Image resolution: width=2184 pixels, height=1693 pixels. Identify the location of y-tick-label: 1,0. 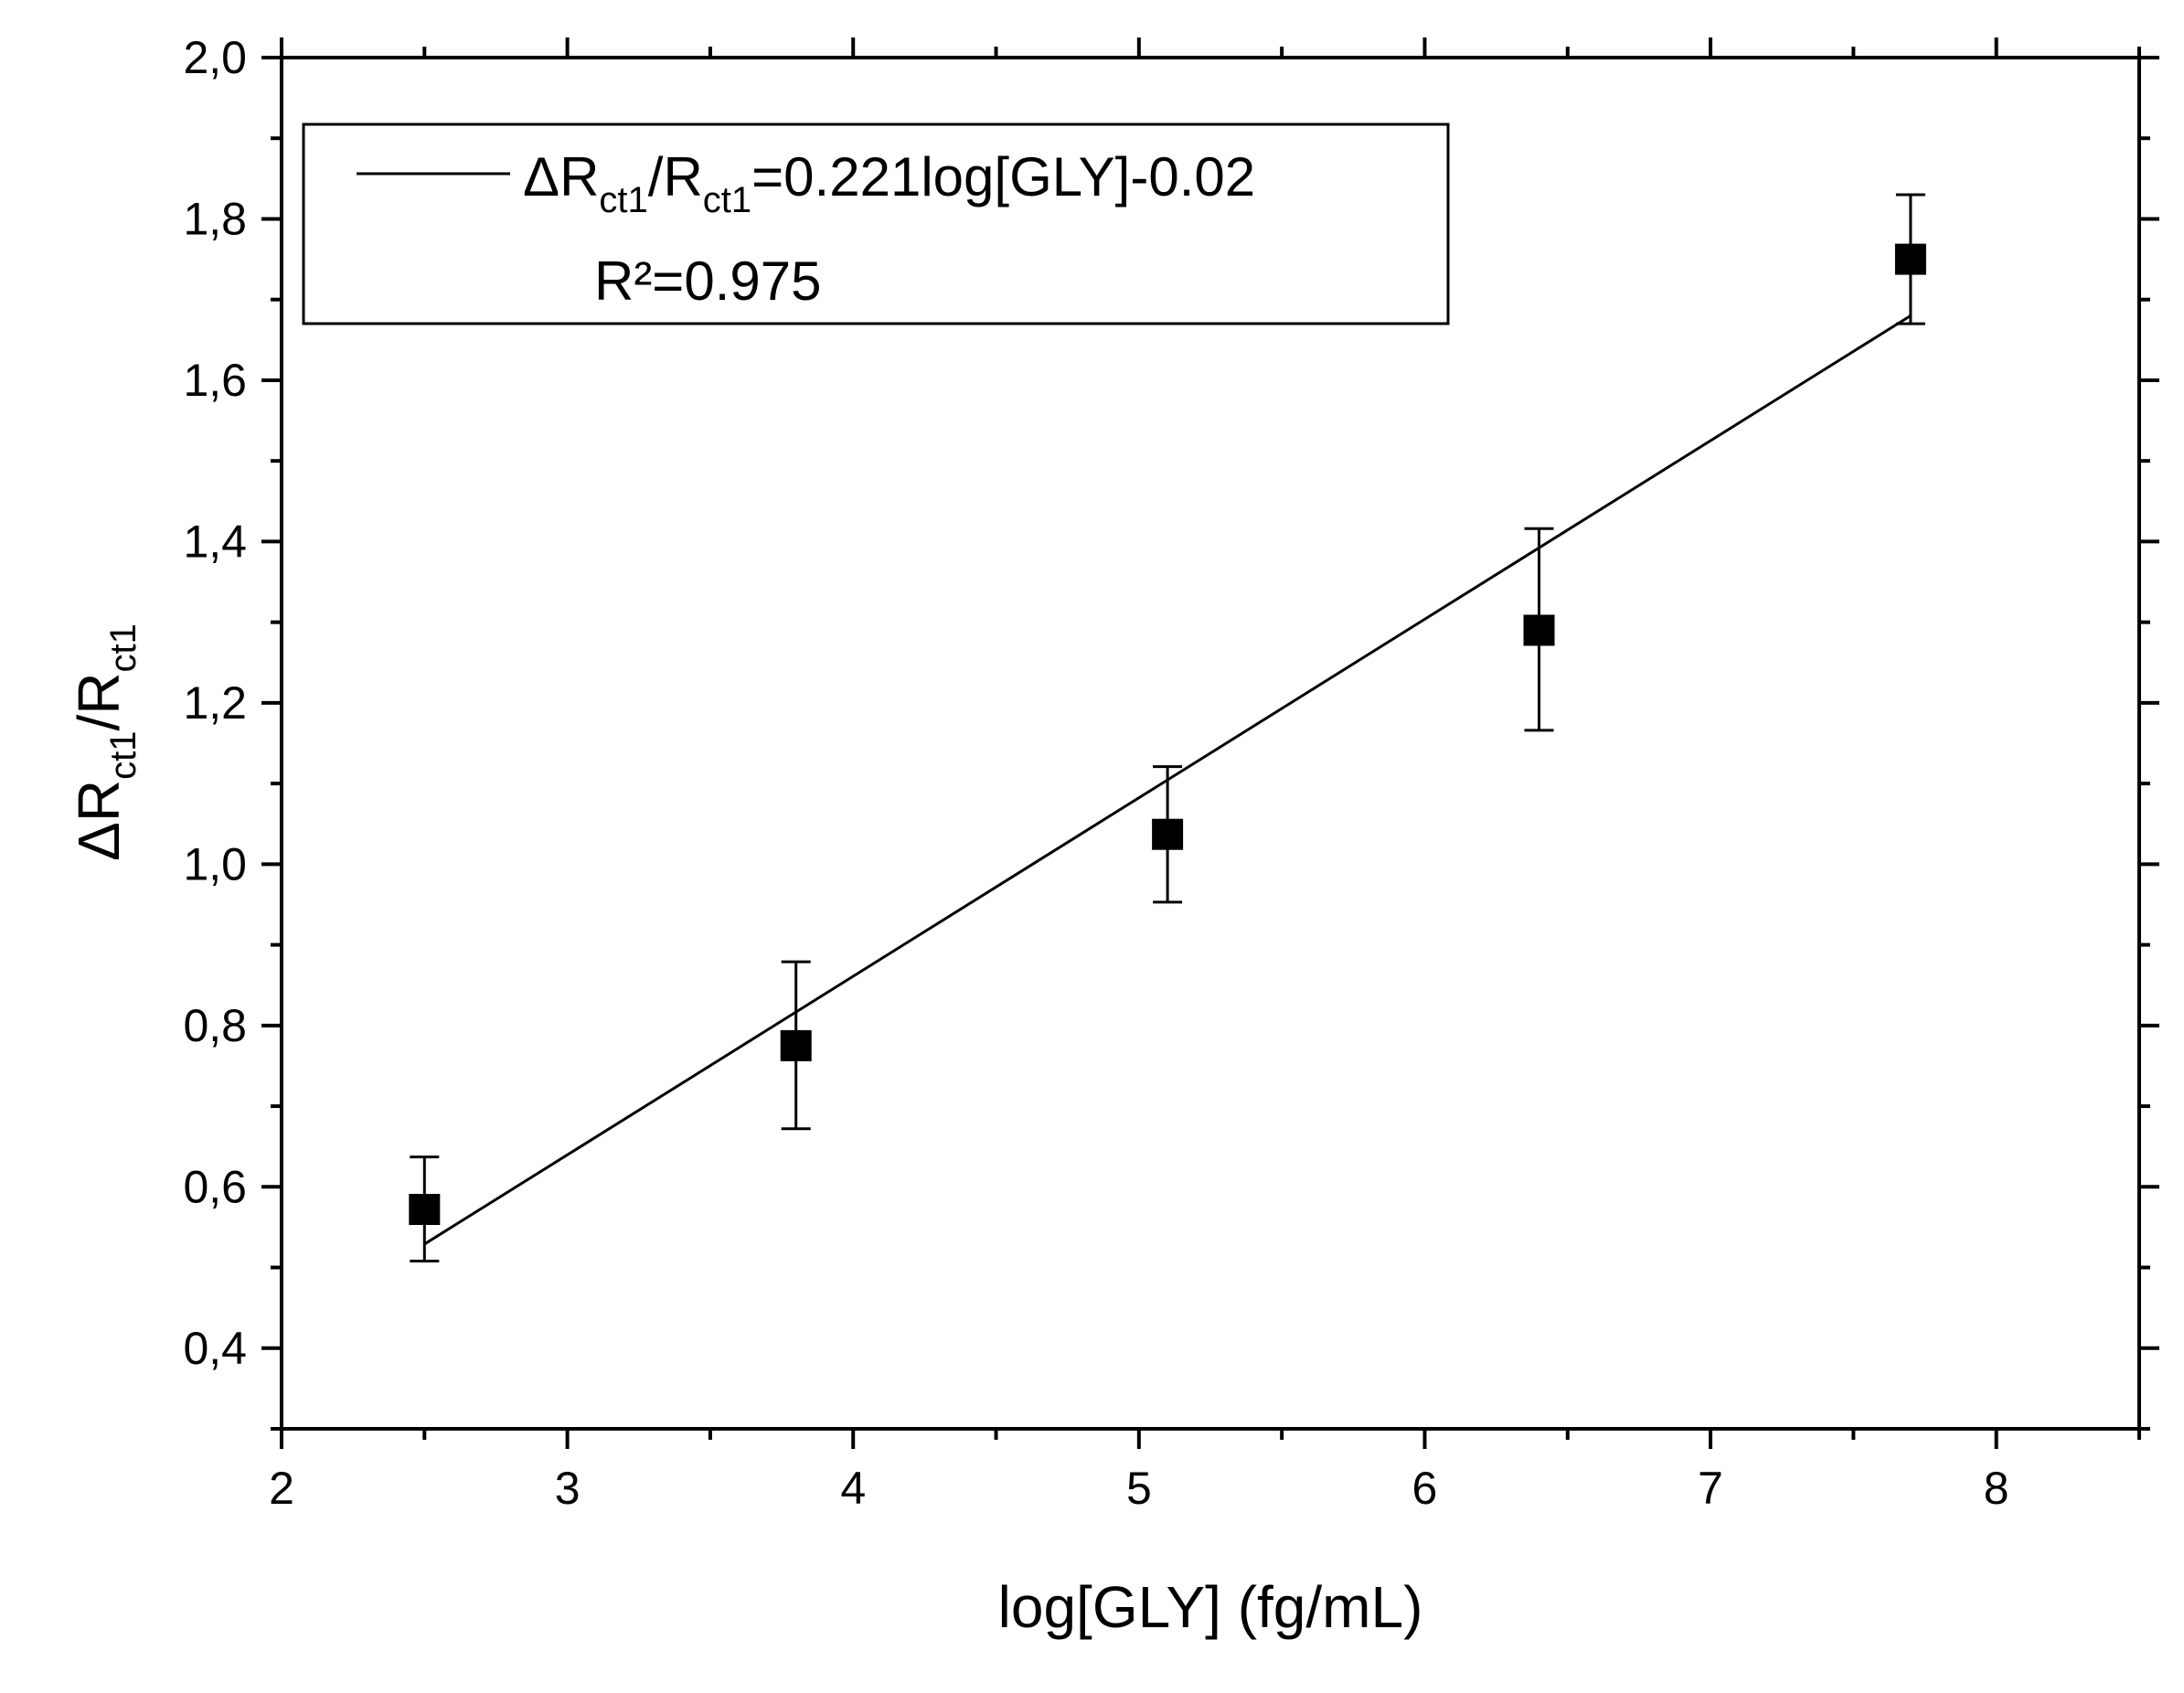
(215, 864).